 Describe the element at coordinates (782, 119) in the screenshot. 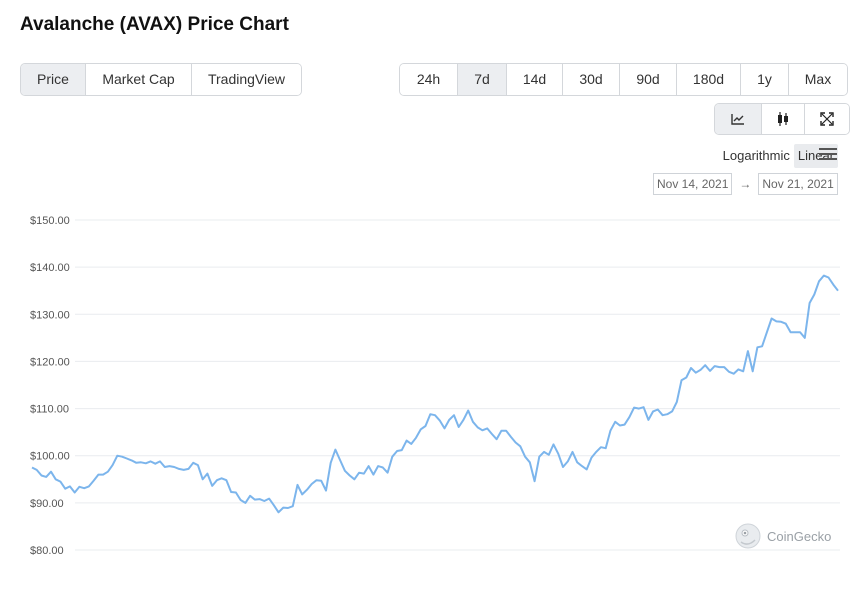

I see `candlestick-button` at that location.